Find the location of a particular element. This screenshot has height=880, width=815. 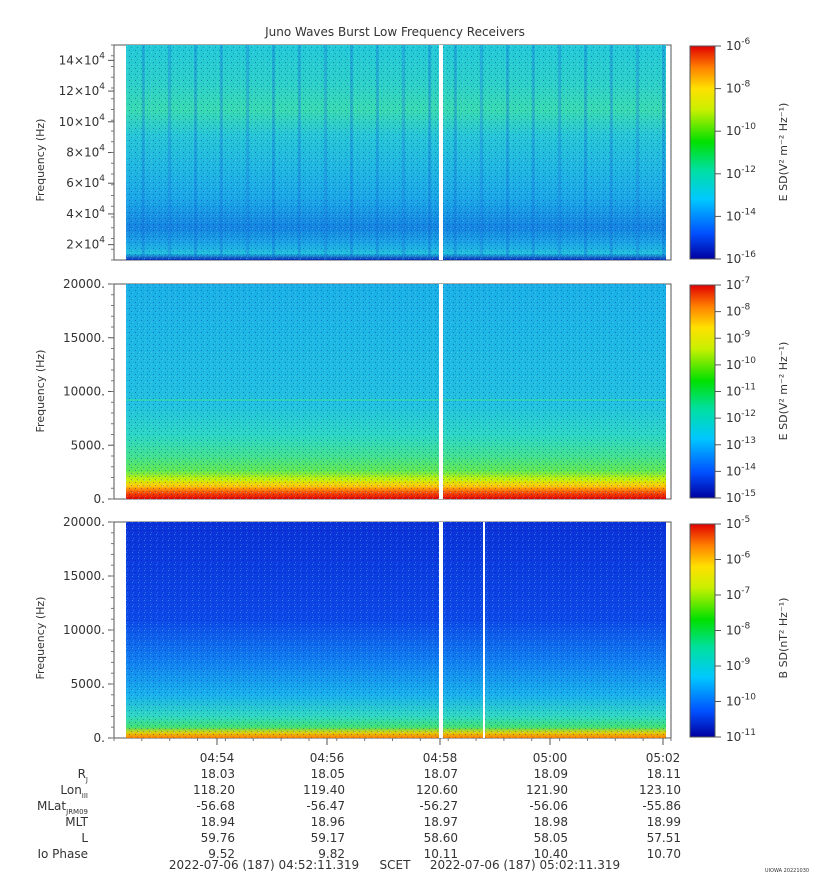

time-tick-label: 05:02 is located at coordinates (663, 758).